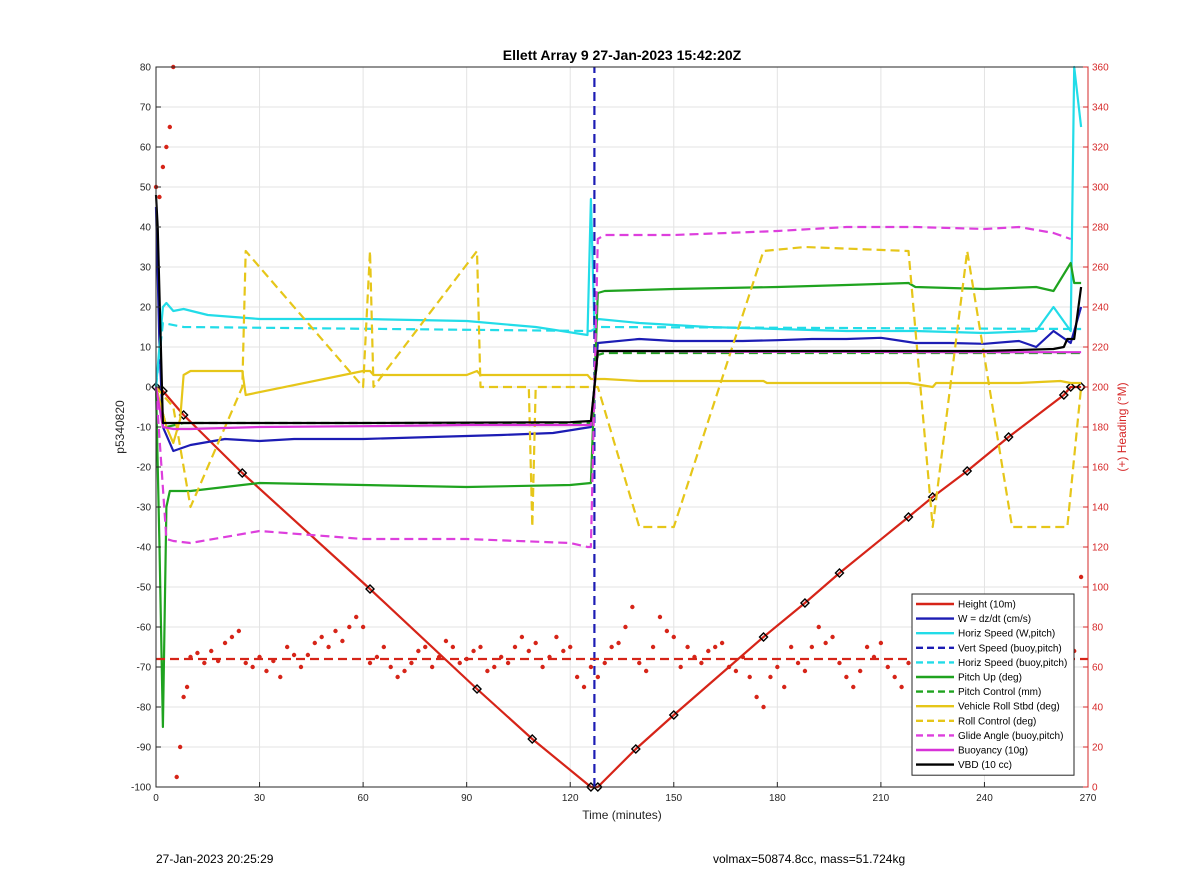 The height and width of the screenshot is (885, 1200). I want to click on y-tick-label: -10, so click(144, 428).